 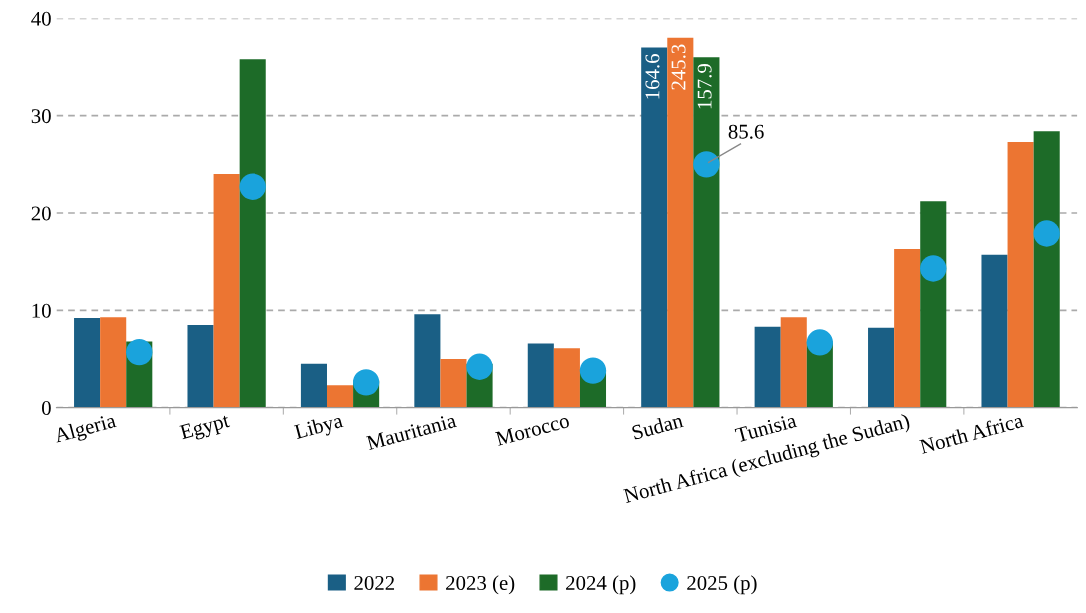 What do you see at coordinates (205, 428) in the screenshot?
I see `x-tick-label: Egypt` at bounding box center [205, 428].